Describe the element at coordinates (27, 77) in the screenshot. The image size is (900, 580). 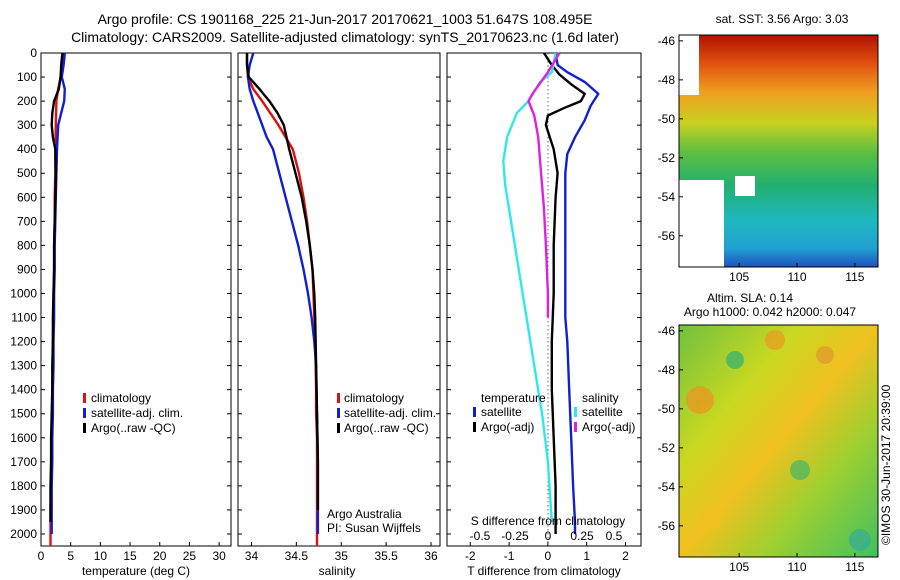
I see `depth-tick-label: 100` at that location.